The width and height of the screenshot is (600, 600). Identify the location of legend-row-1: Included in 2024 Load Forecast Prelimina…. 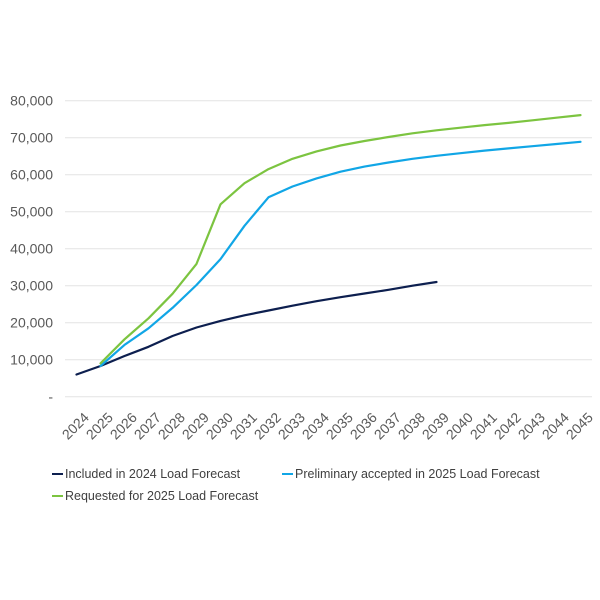
(322, 474).